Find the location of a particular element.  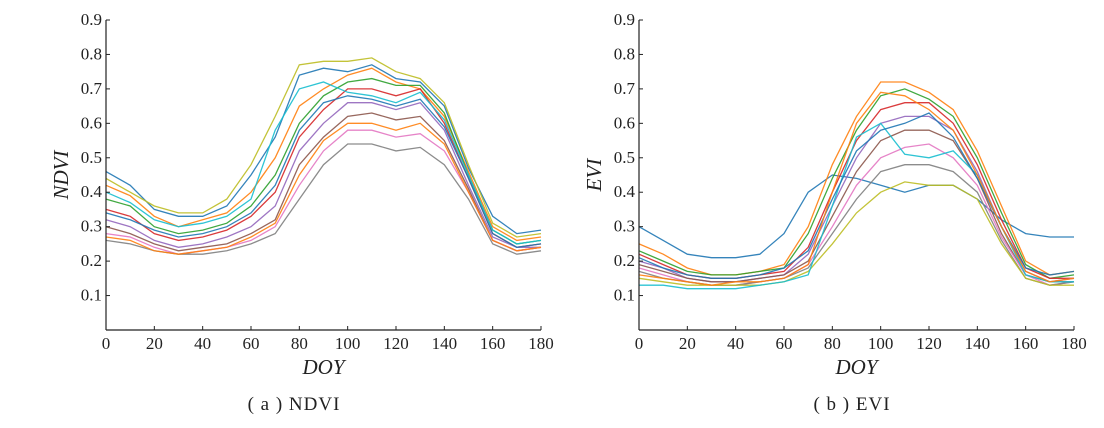

caption-b: ( b ) EVI is located at coordinates (852, 404).